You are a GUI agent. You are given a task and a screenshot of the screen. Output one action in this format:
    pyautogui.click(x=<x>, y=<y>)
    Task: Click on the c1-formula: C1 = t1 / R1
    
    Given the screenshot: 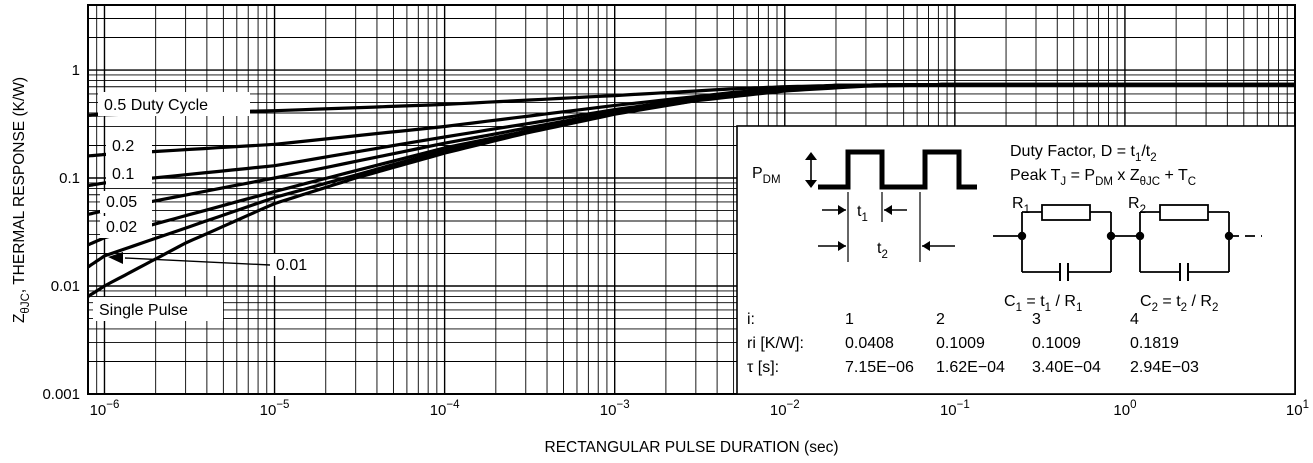 What is the action you would take?
    pyautogui.click(x=1043, y=303)
    